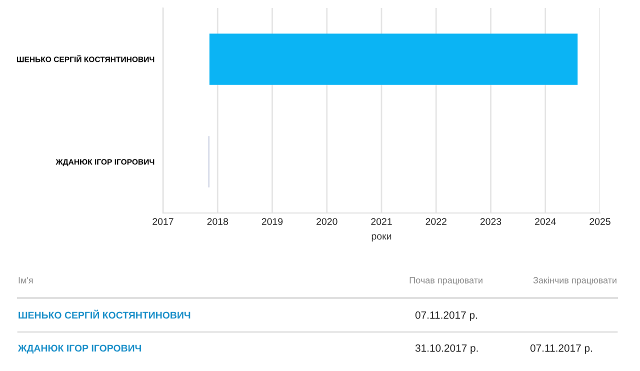 This screenshot has height=371, width=640. What do you see at coordinates (446, 281) in the screenshot?
I see `text: Почав працювати` at bounding box center [446, 281].